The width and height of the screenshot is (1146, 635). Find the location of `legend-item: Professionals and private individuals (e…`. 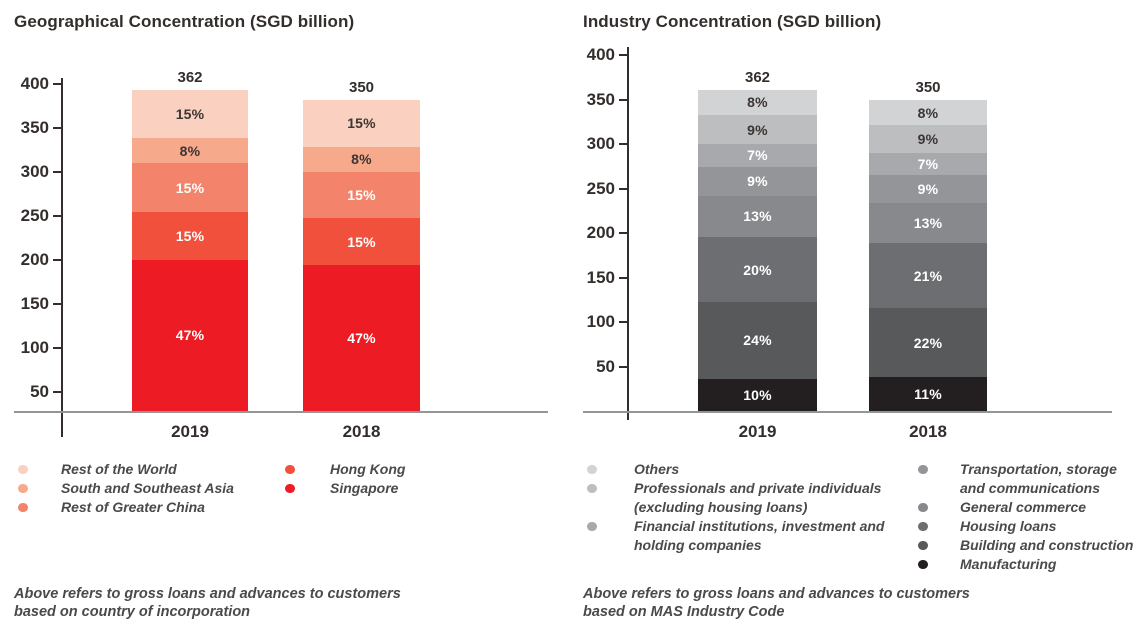

legend-item: Professionals and private individuals (e… is located at coordinates (750, 498).